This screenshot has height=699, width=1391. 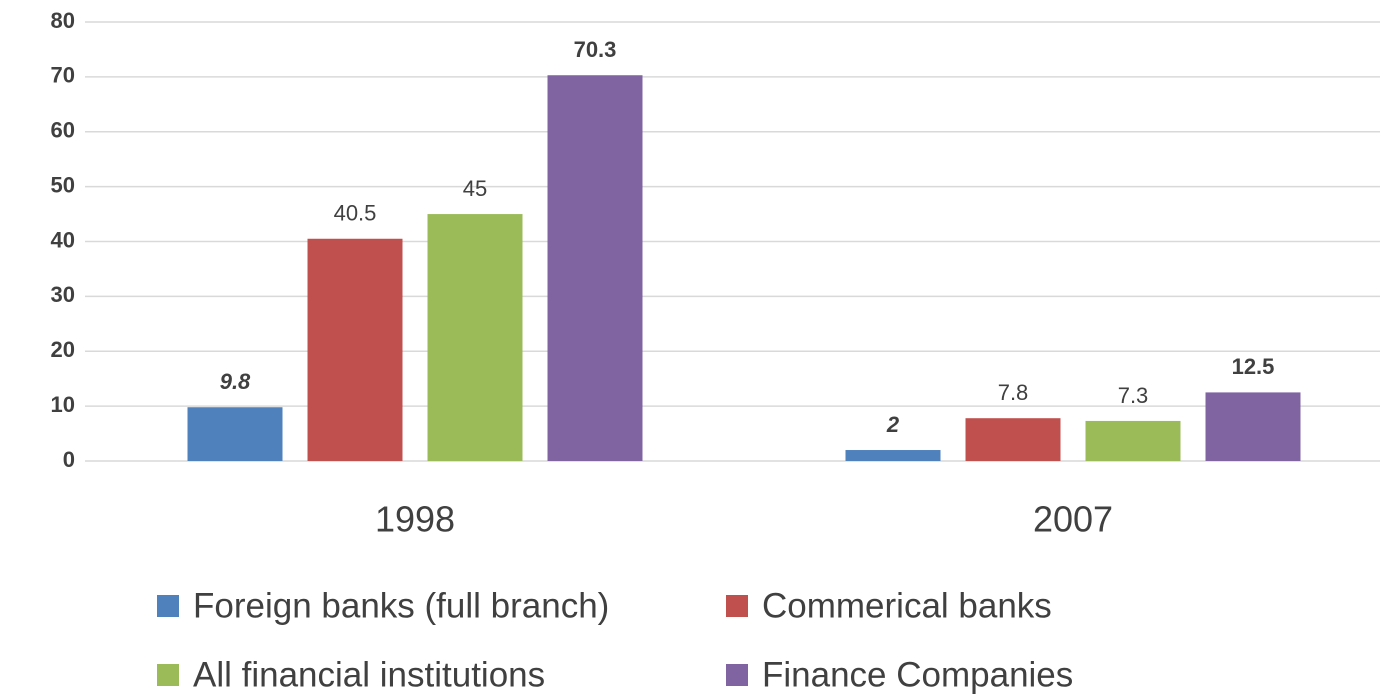 What do you see at coordinates (595, 49) in the screenshot?
I see `value-label: 70.3` at bounding box center [595, 49].